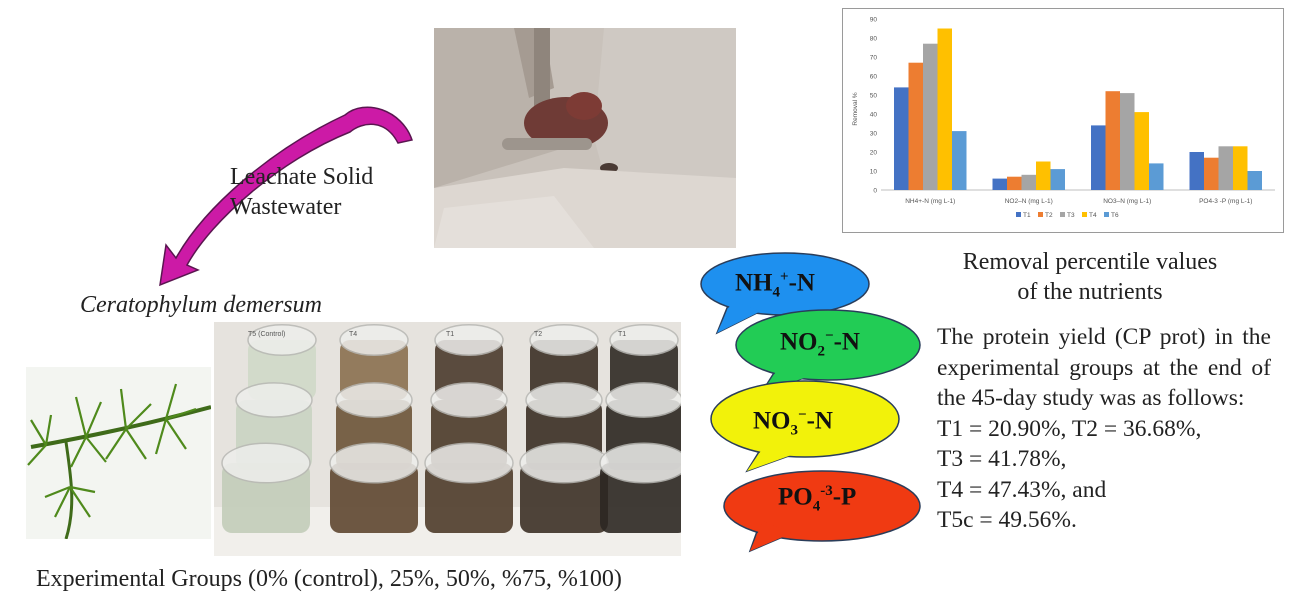 Image resolution: width=1289 pixels, height=605 pixels. Describe the element at coordinates (1127, 201) in the screenshot. I see `chart-category-label: NO3–N (mg L-1)` at that location.